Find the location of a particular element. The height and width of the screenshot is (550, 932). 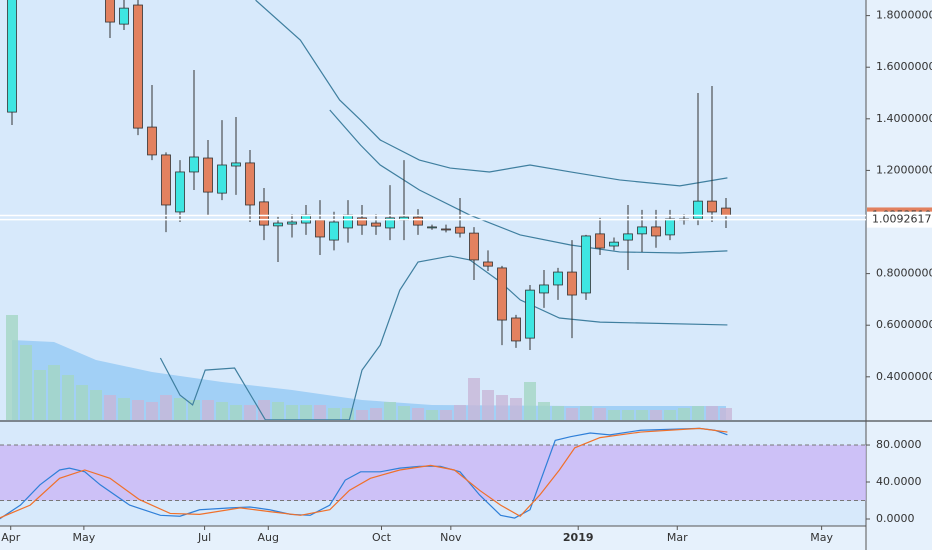

x-tick-label: Nov is located at coordinates (451, 537).